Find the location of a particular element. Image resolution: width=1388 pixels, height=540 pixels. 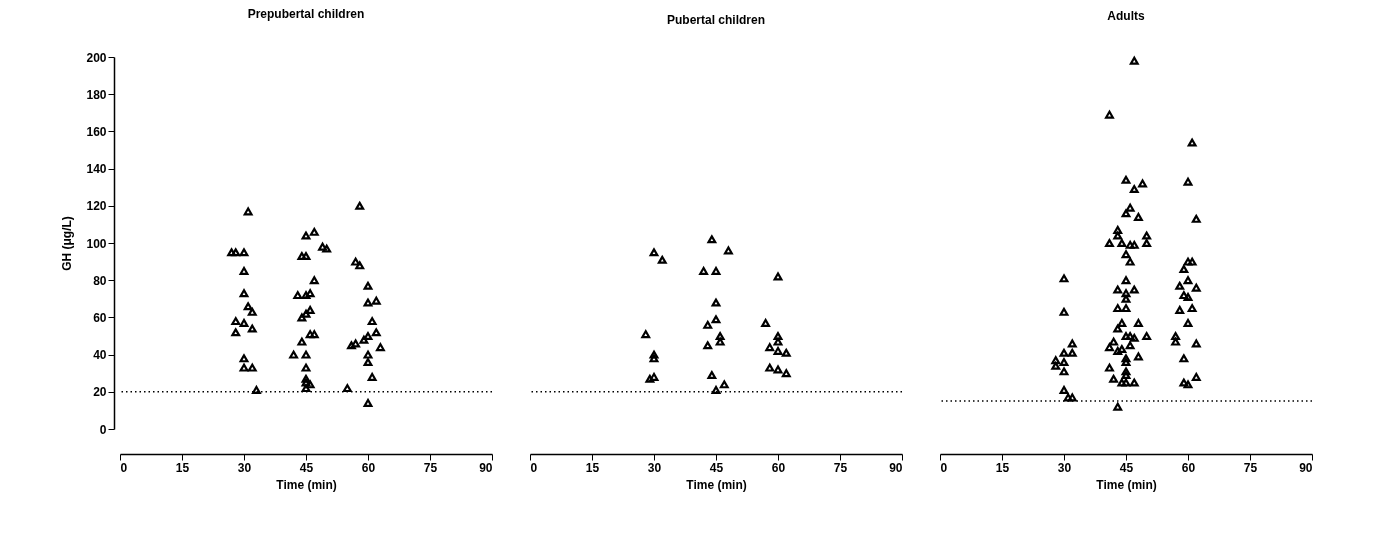

y-tick-label: 20 is located at coordinates (100, 392).